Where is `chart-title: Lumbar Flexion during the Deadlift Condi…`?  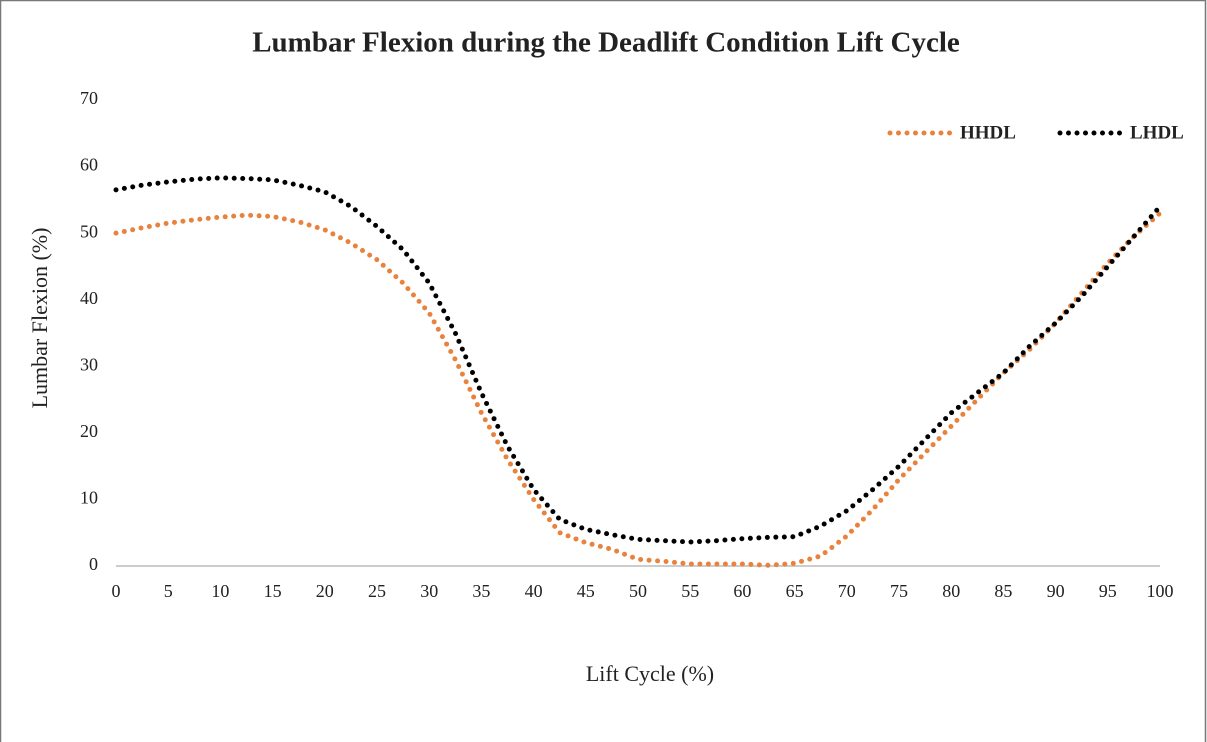 chart-title: Lumbar Flexion during the Deadlift Condi… is located at coordinates (606, 43).